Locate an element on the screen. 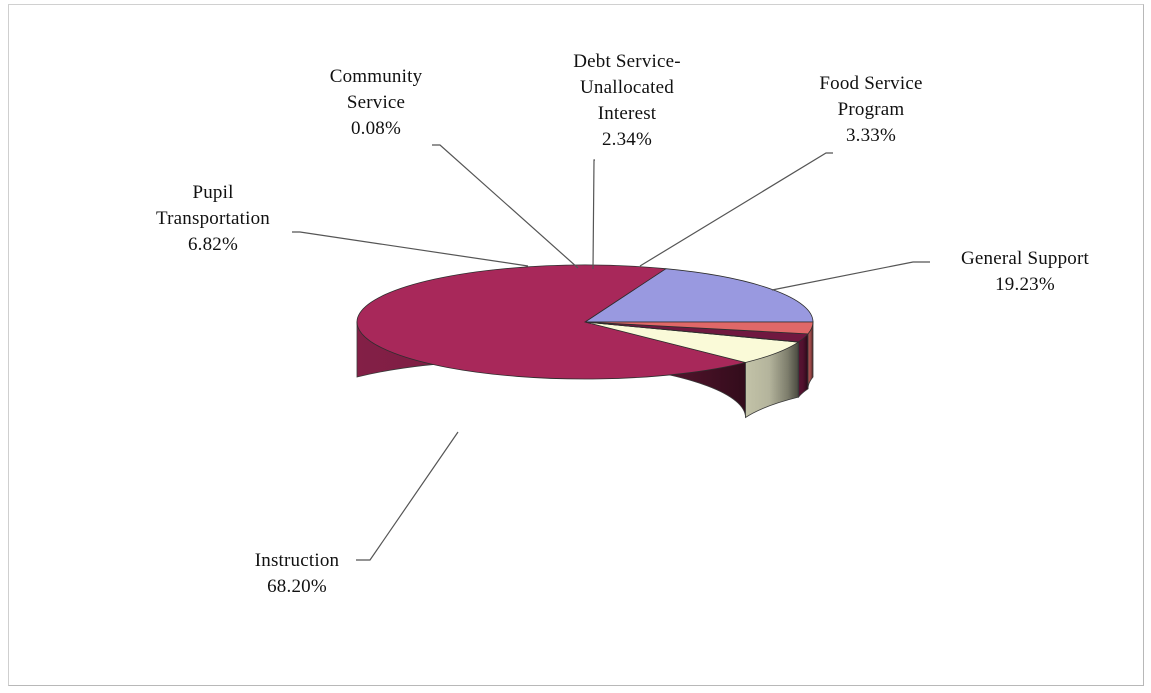 The image size is (1151, 693). slice-label: Pupil Transportation 6.82% is located at coordinates (213, 218).